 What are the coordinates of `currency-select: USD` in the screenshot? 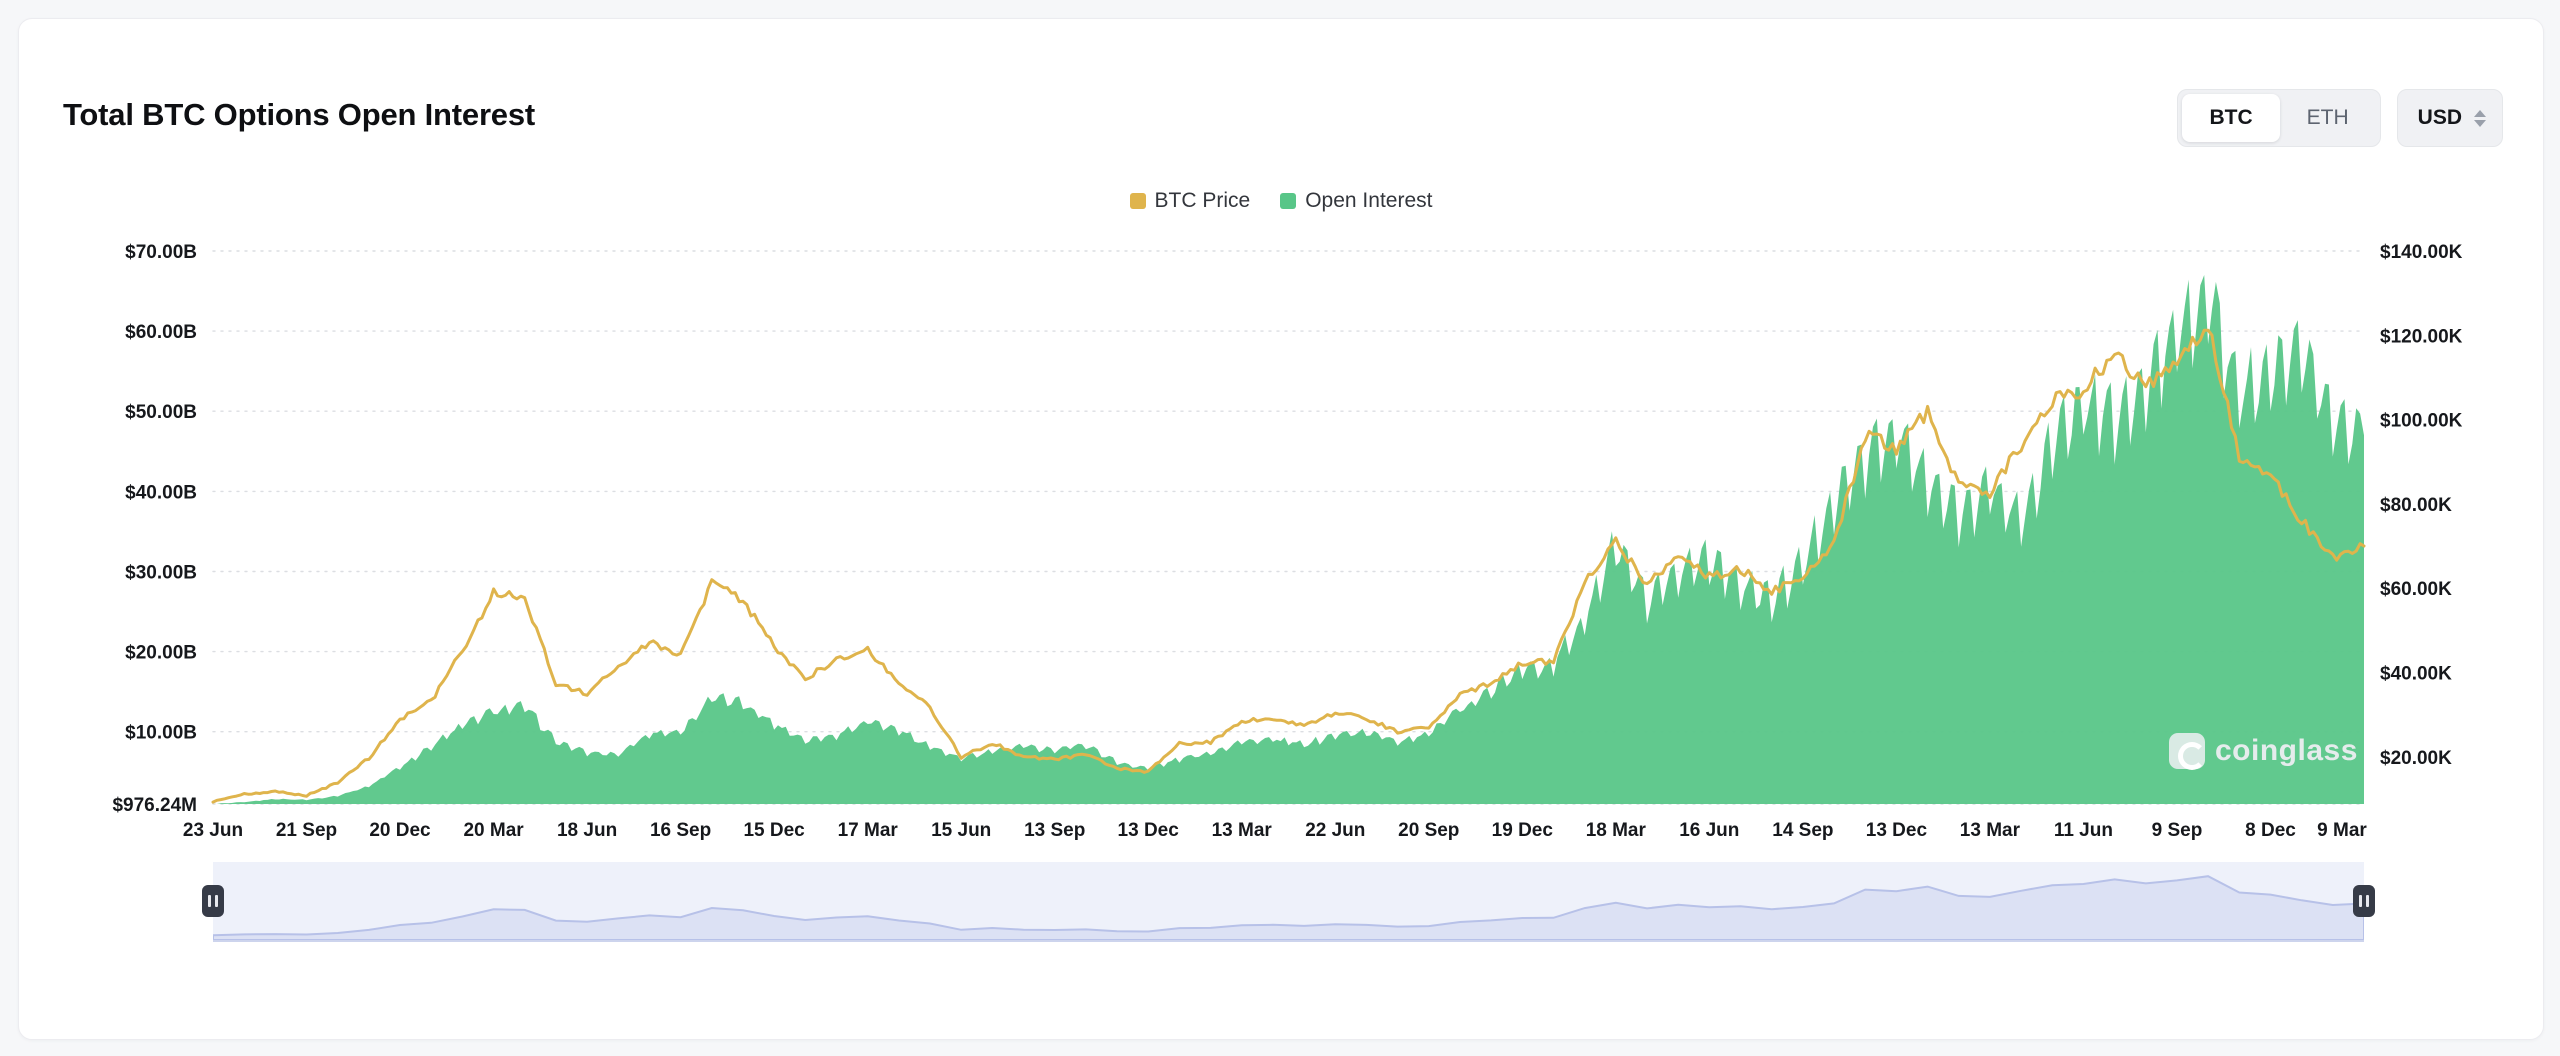 It's located at (2449, 118).